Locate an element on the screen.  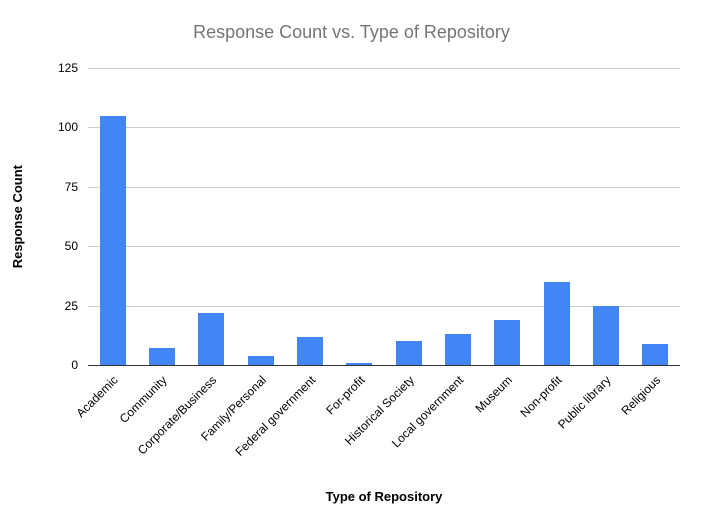
x-axis-title: Type of Repository is located at coordinates (384, 496).